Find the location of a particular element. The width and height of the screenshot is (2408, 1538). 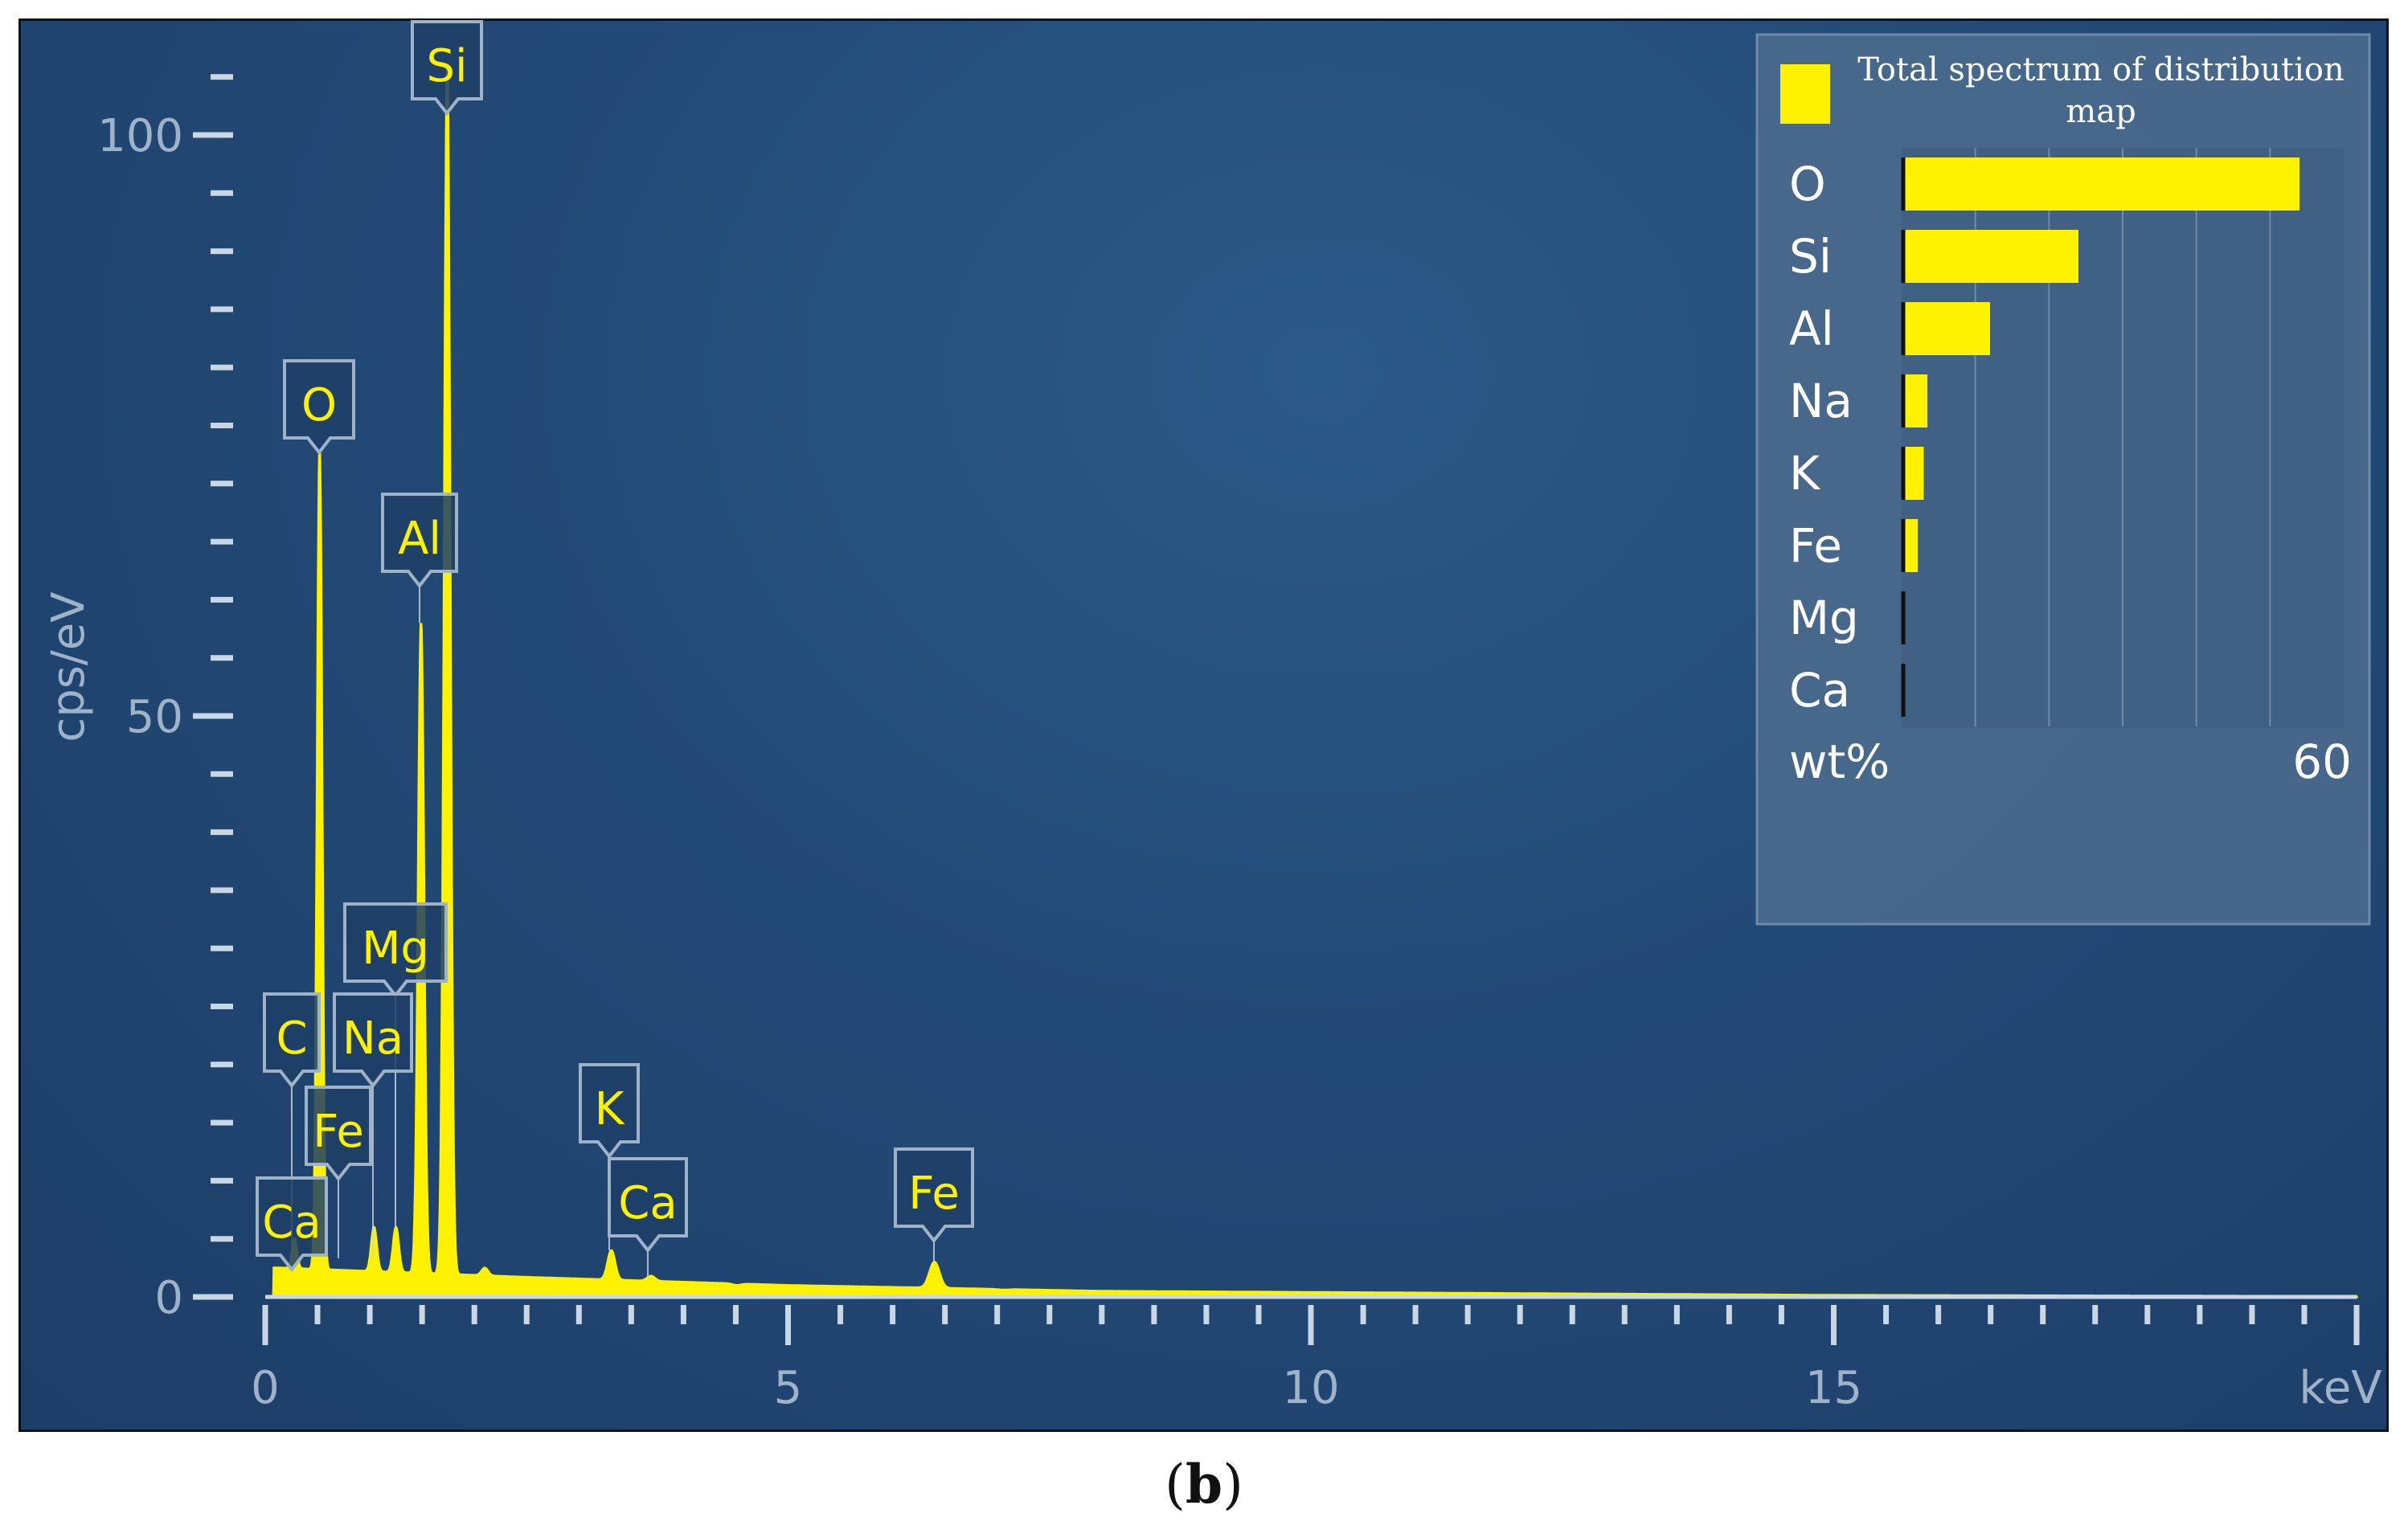

peak-label-text: Al is located at coordinates (419, 539).